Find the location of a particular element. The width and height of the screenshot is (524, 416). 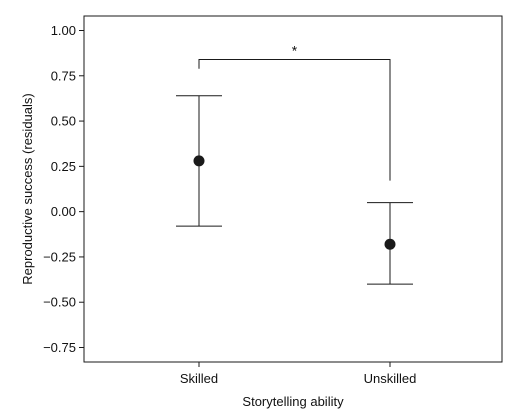

y-tick-label: 1.00 is located at coordinates (63, 30).